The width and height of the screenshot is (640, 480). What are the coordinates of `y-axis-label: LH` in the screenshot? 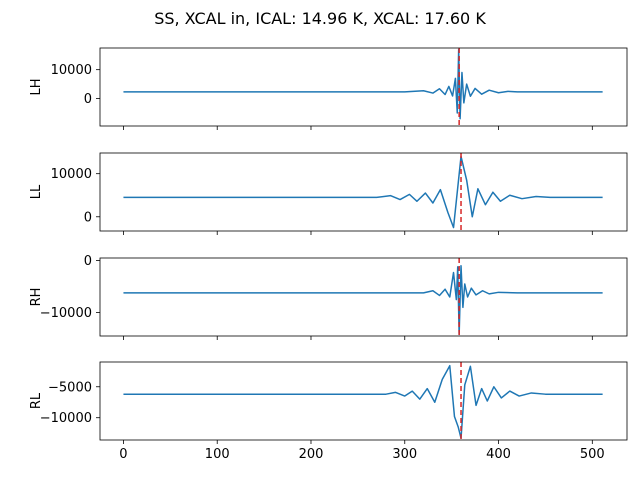 It's located at (36, 86).